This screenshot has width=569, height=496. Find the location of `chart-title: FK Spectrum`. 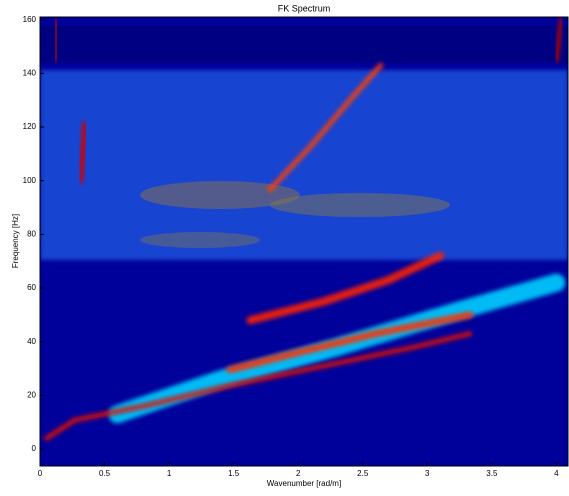

chart-title: FK Spectrum is located at coordinates (304, 8).